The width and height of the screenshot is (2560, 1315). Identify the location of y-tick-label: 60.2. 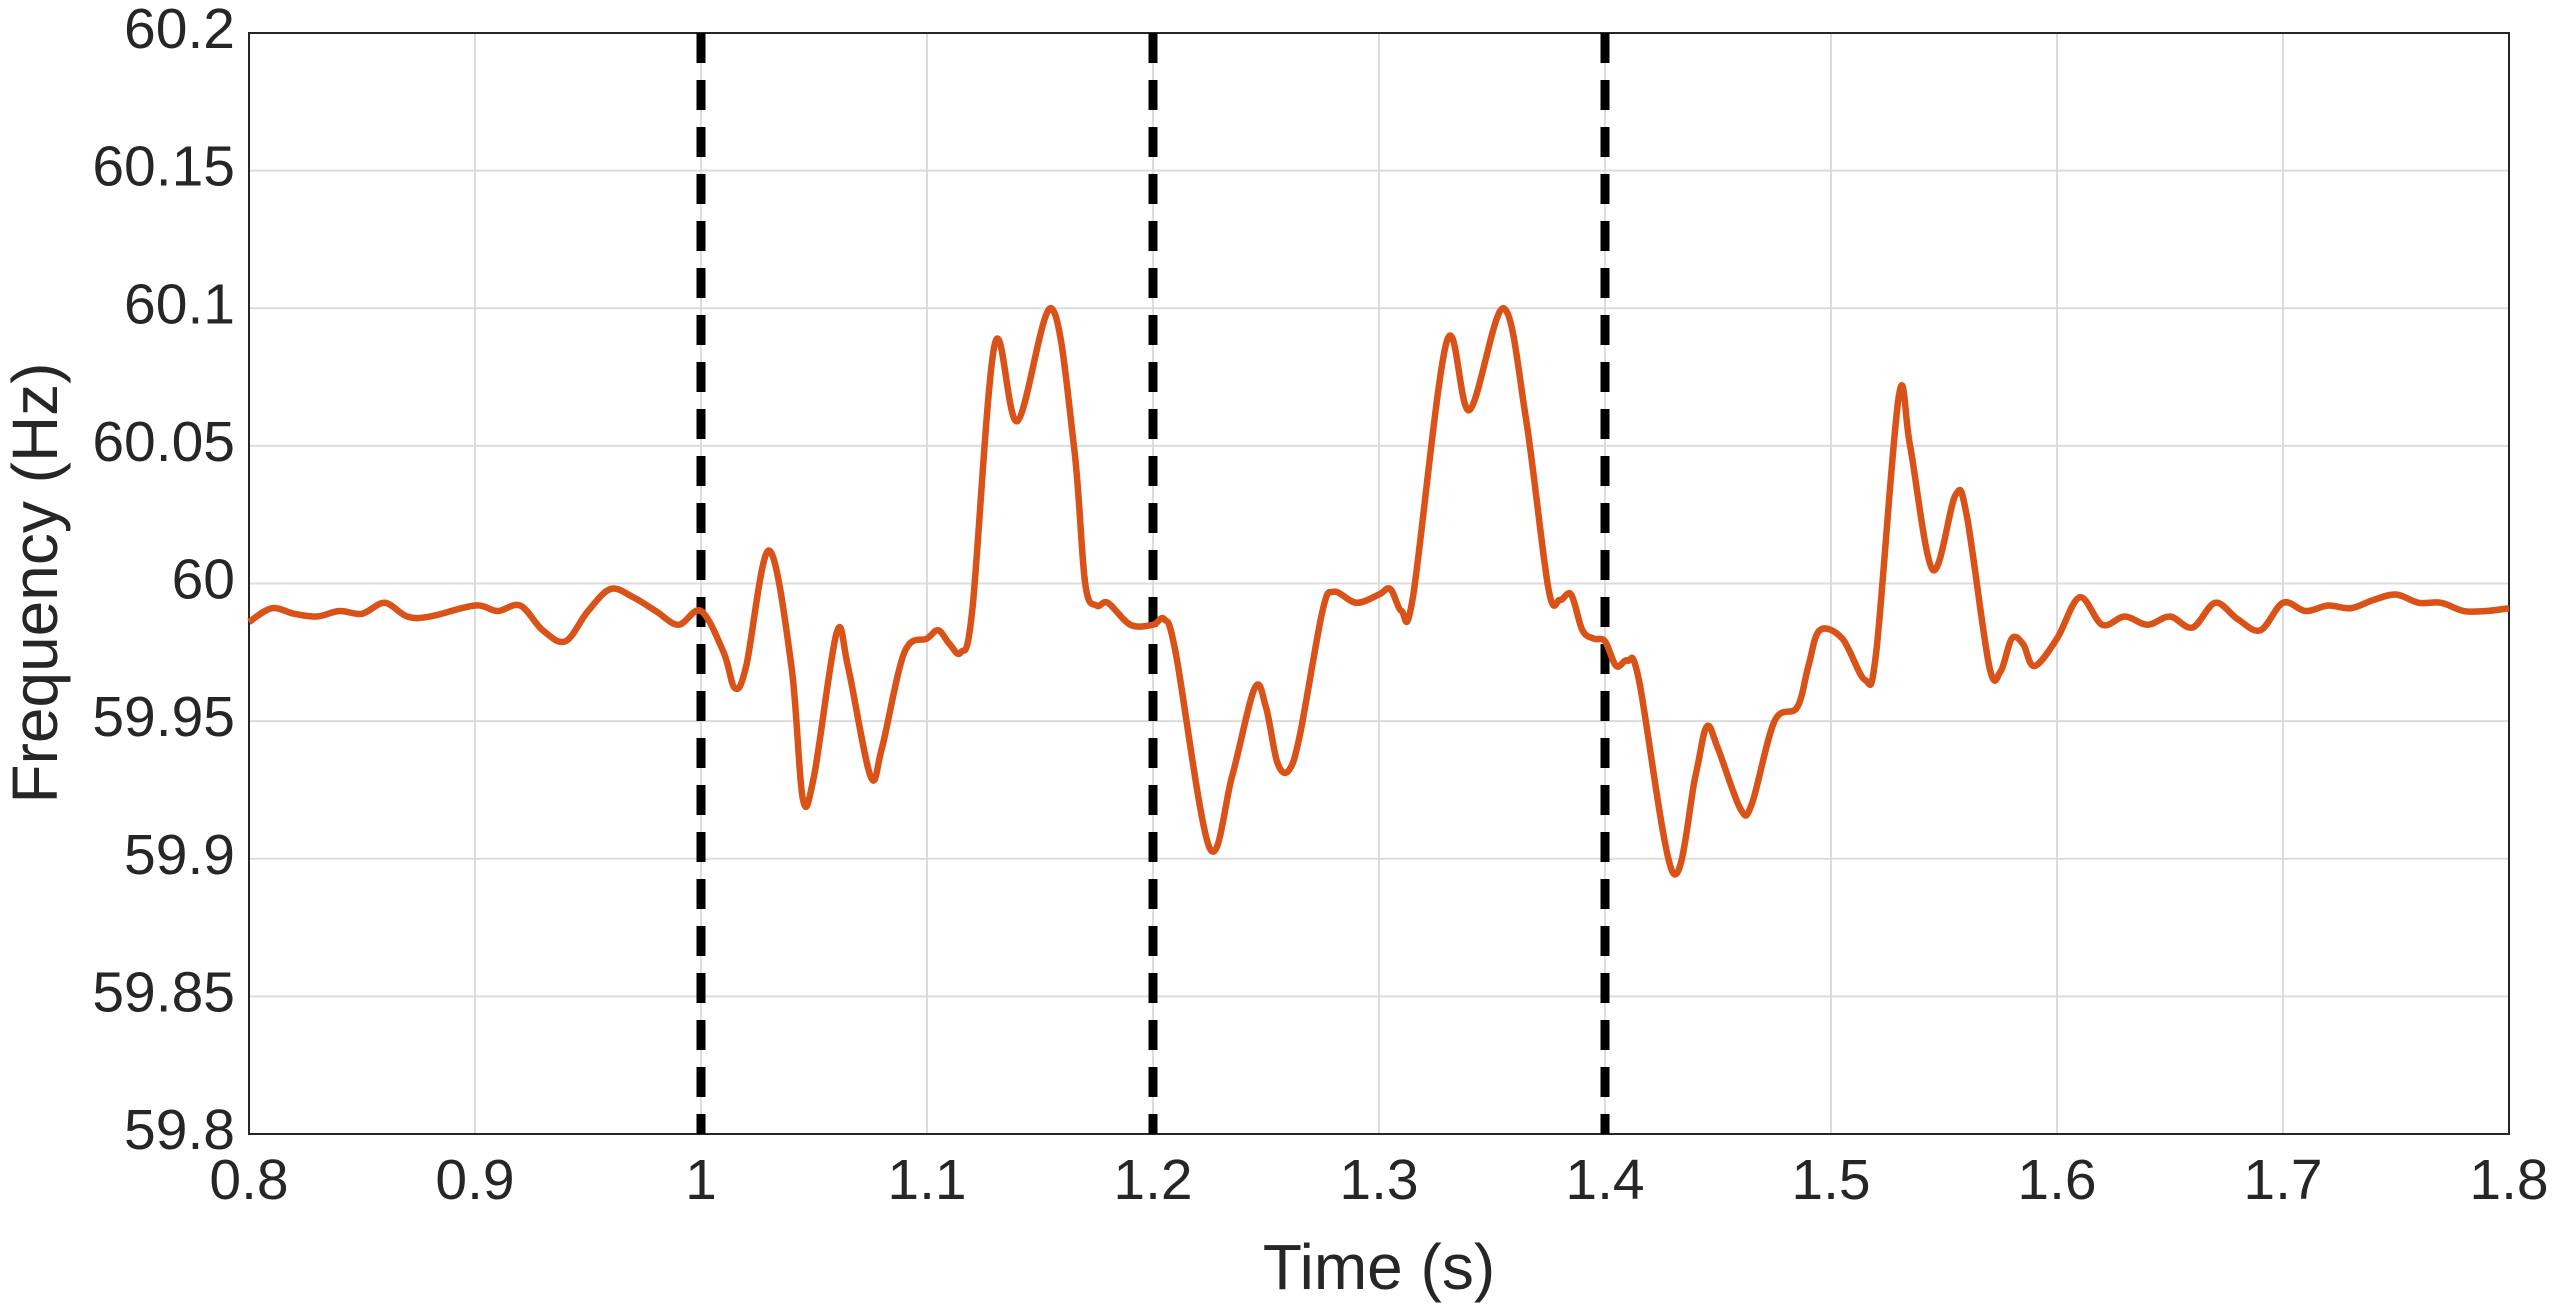
(179, 30).